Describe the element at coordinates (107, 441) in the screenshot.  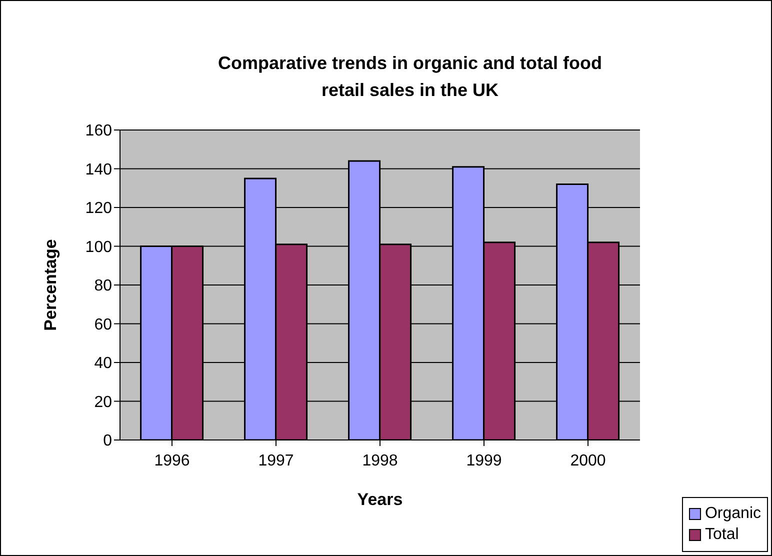
I see `y-tick-label: 0` at that location.